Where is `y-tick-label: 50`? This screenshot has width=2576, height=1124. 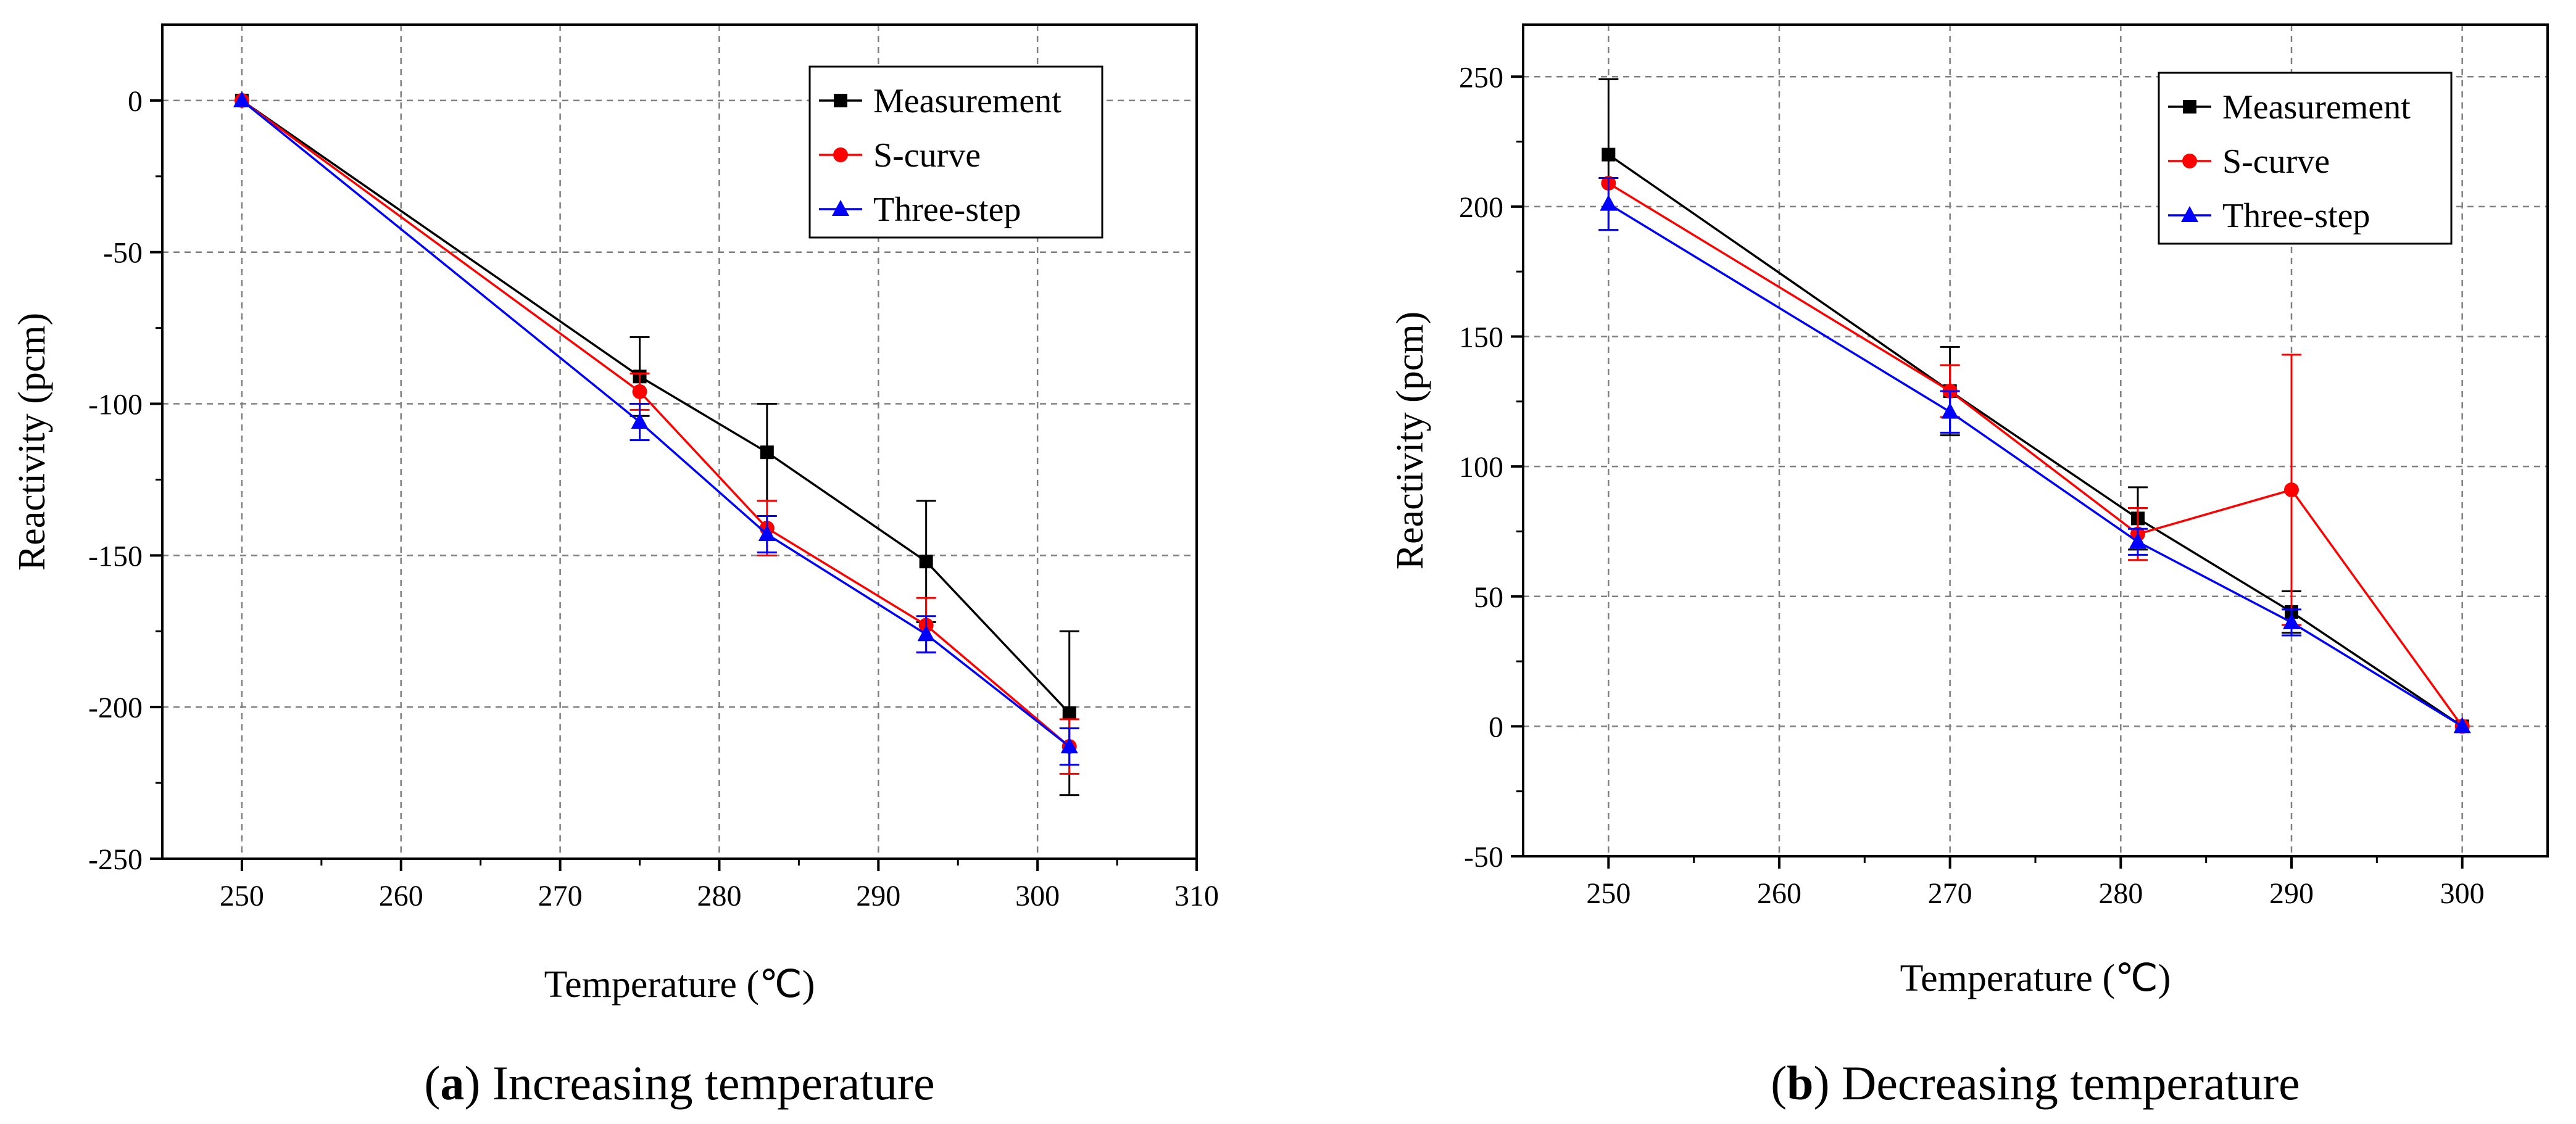
y-tick-label: 50 is located at coordinates (1488, 597).